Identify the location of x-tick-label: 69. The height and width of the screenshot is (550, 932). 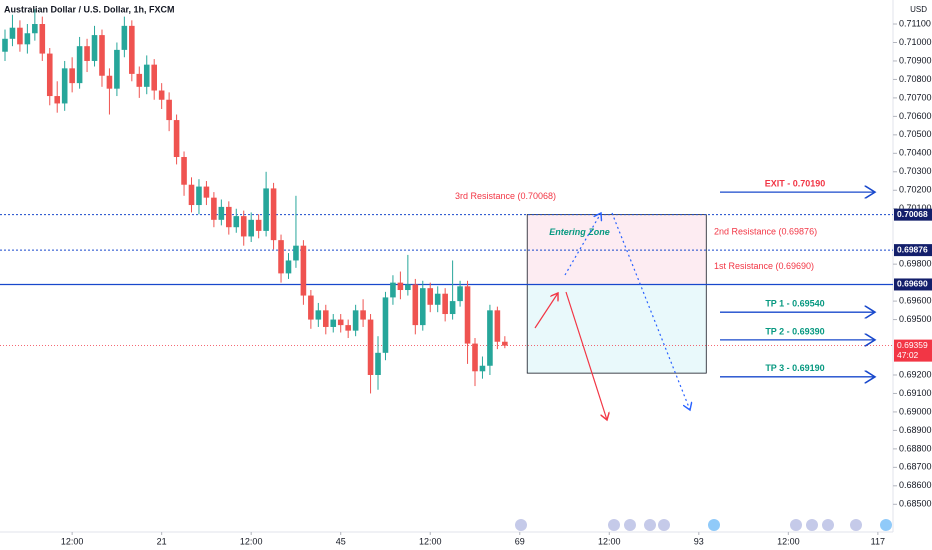
(520, 541).